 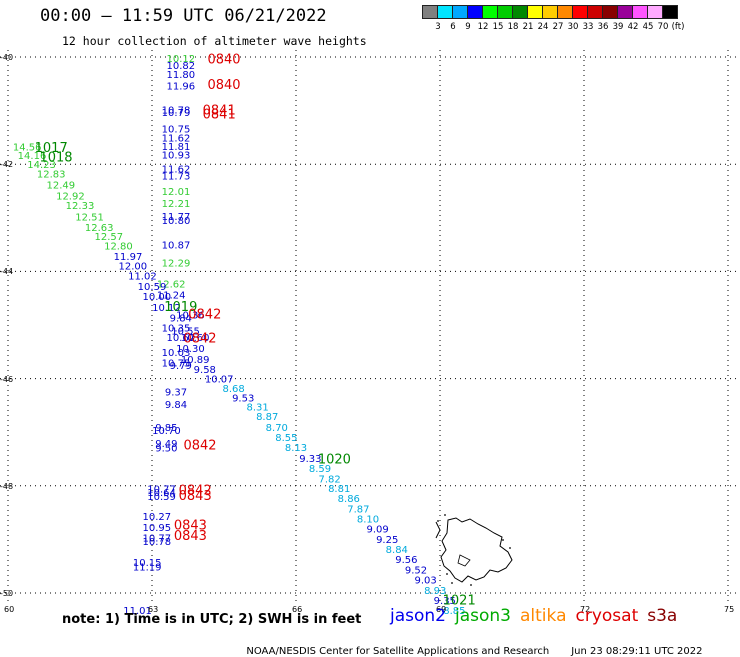 What do you see at coordinates (137, 611) in the screenshot?
I see `wave-height-value: 11.01` at bounding box center [137, 611].